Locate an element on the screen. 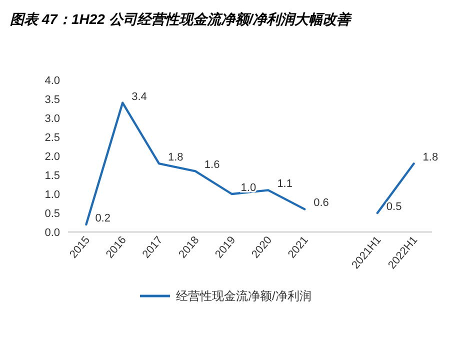  y-tick-label: 3.0 is located at coordinates (52, 119).